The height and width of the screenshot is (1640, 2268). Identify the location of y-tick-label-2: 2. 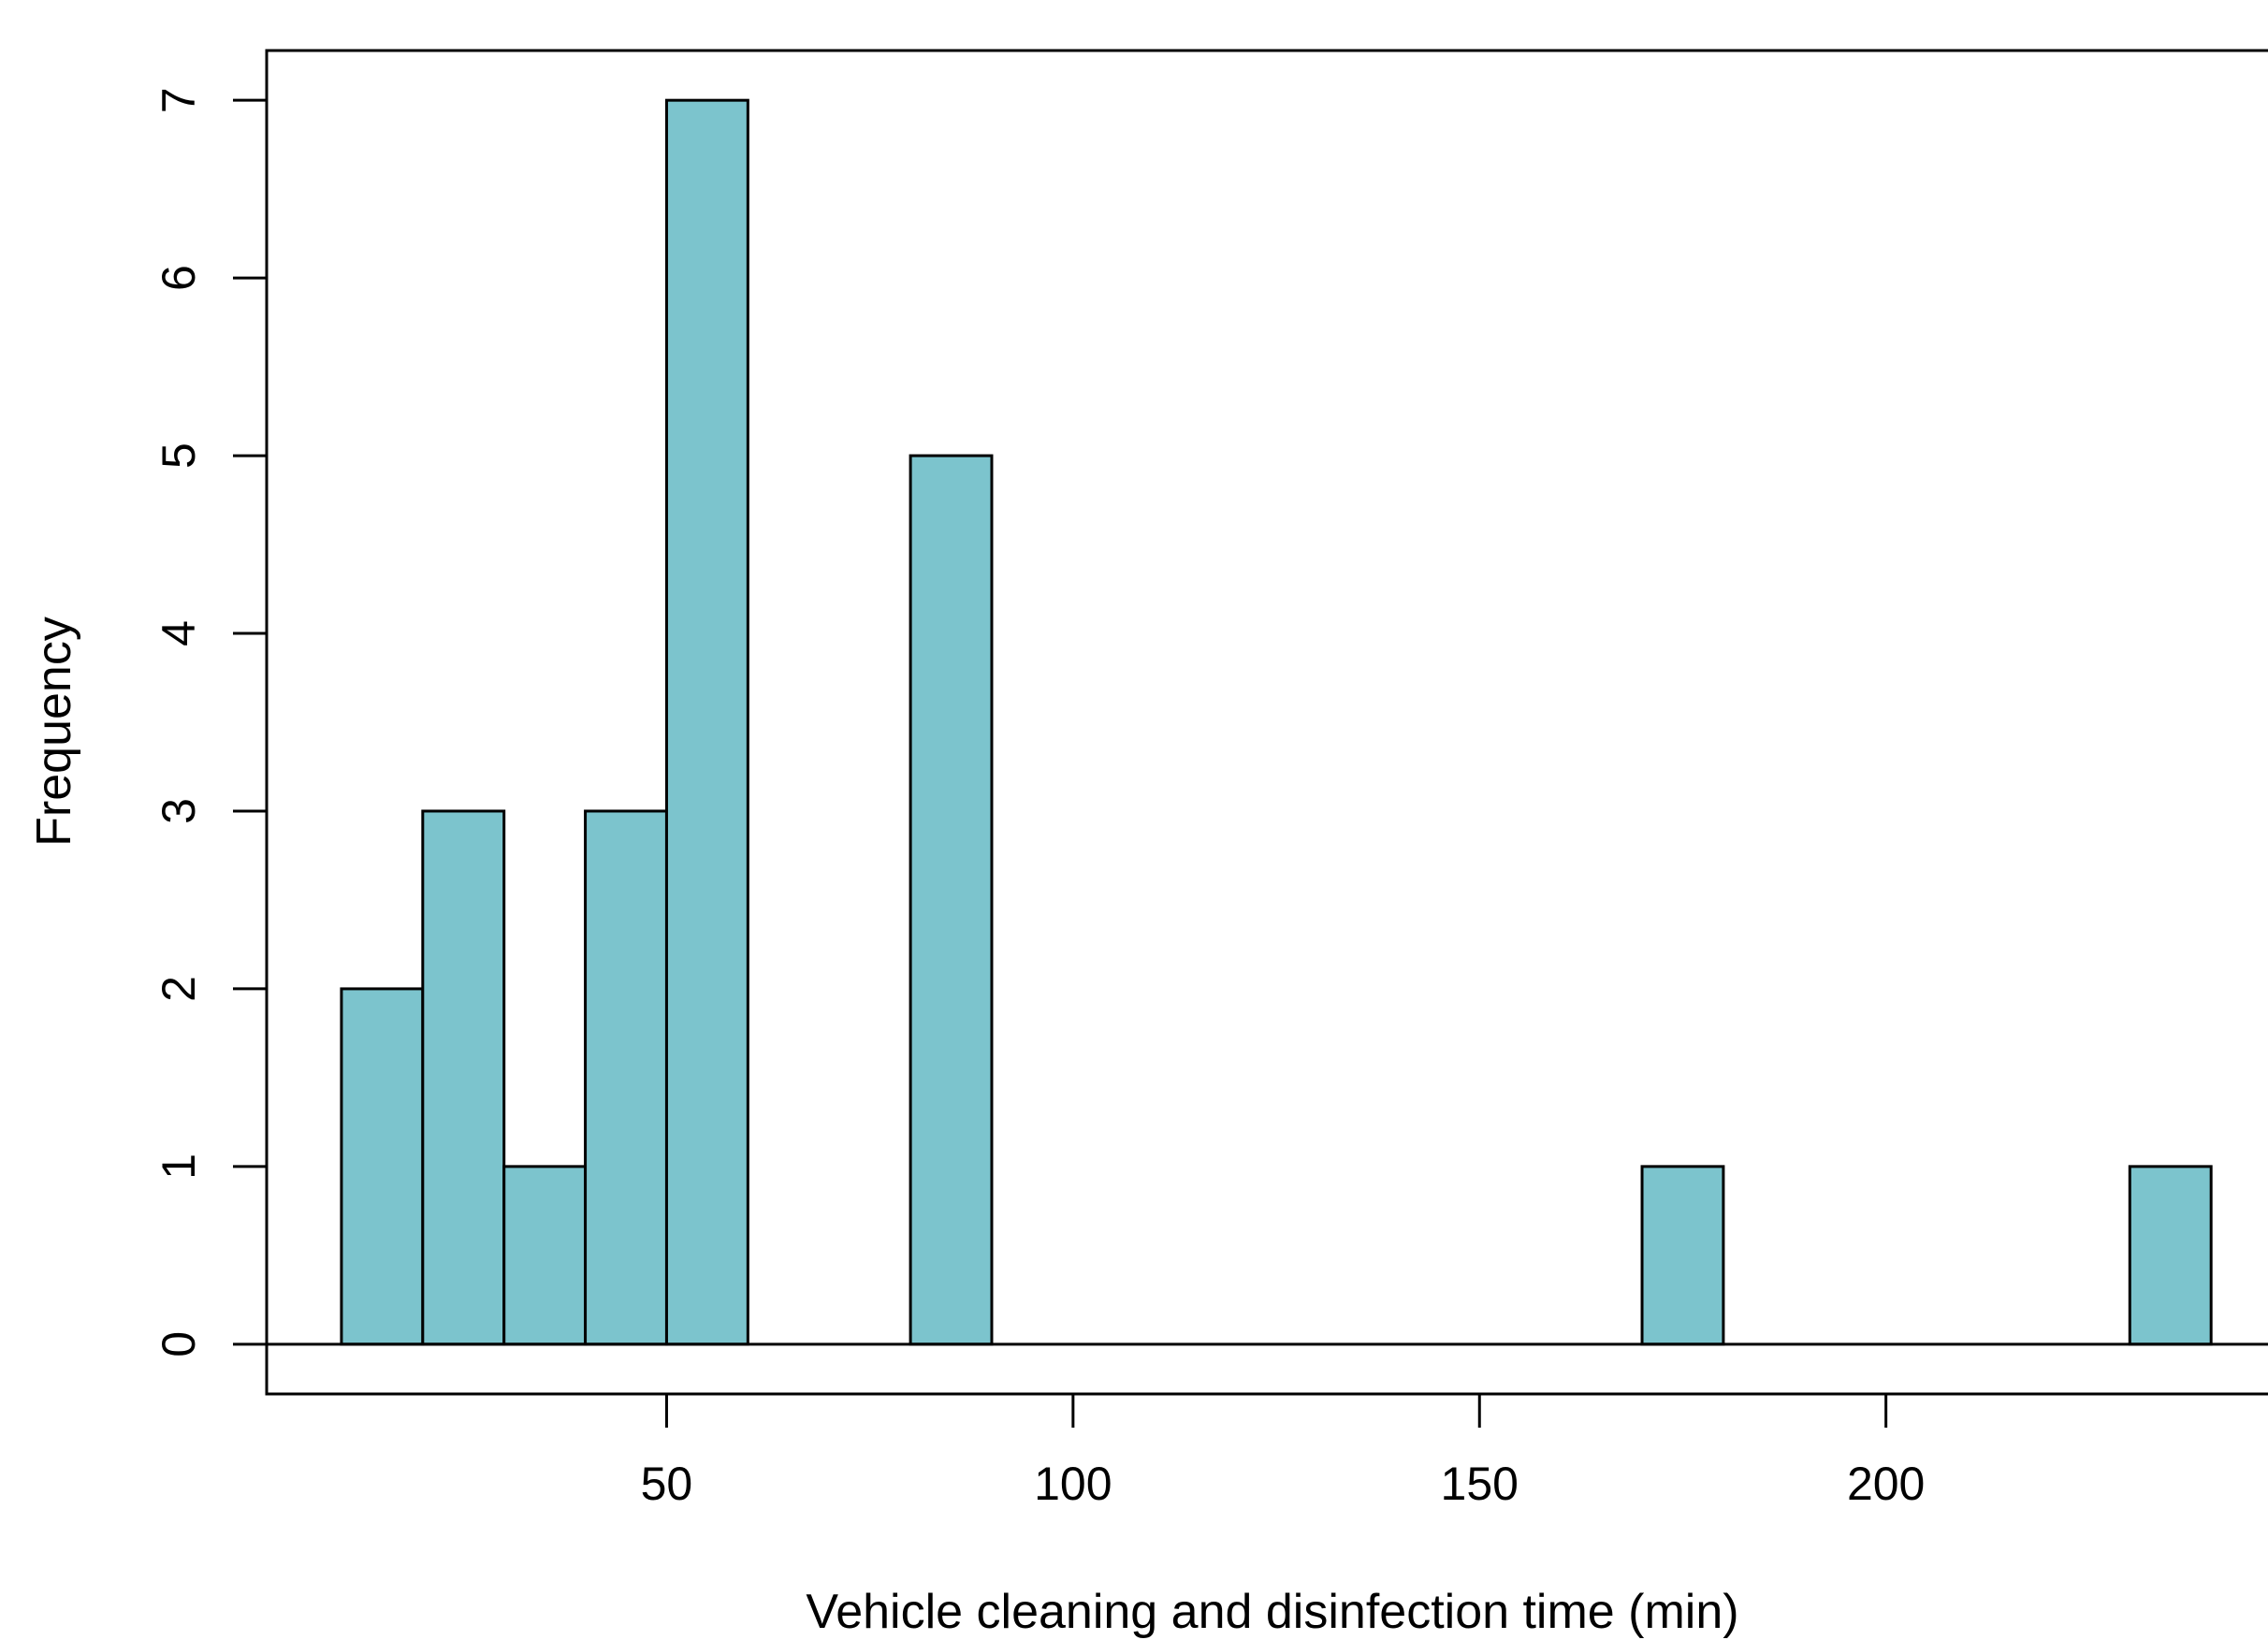
(179, 989).